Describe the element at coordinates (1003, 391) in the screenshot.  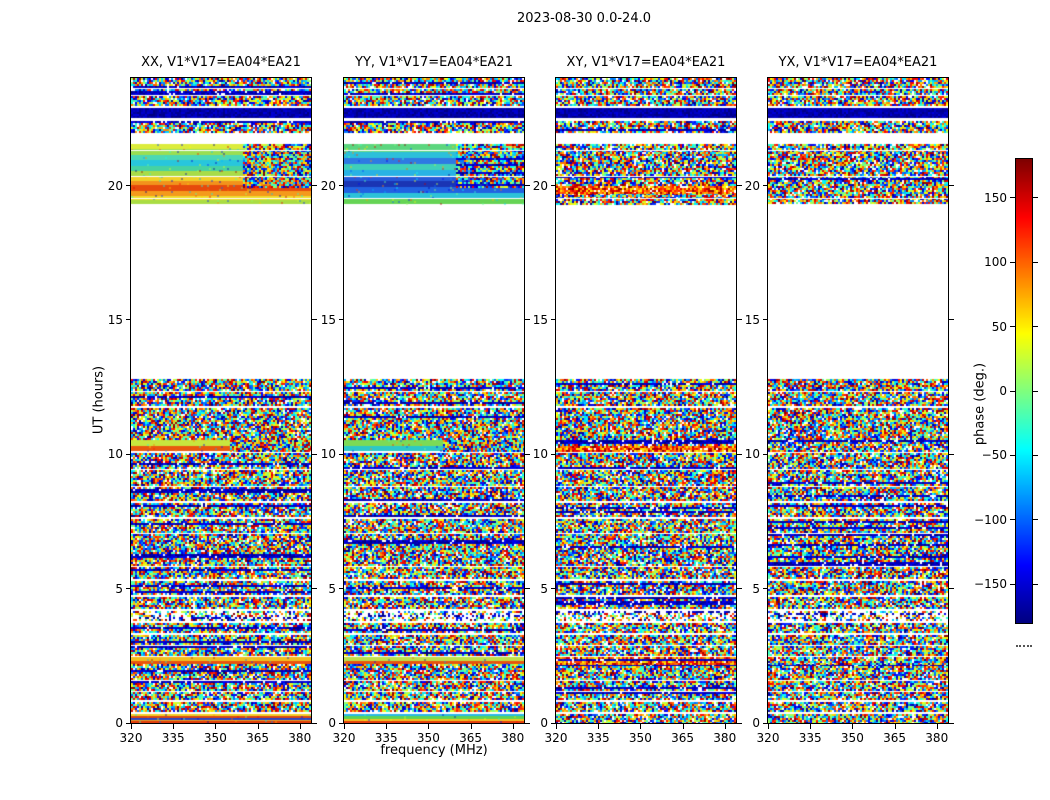
I see `colorbar-tick-label: 0` at that location.